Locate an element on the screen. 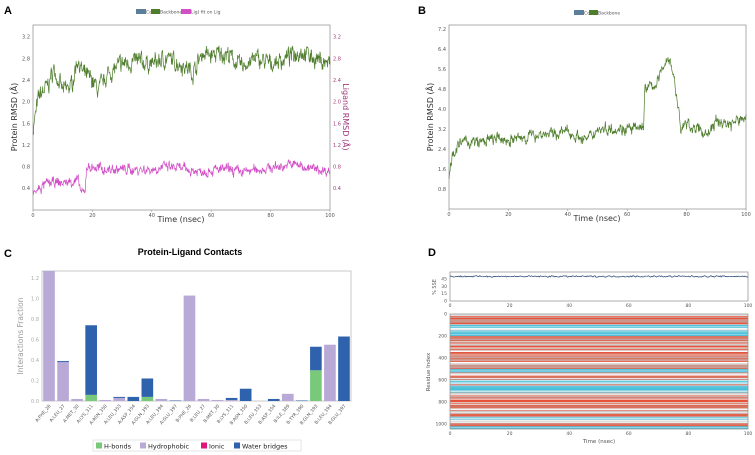  legend-swatch-ca is located at coordinates (141, 11).